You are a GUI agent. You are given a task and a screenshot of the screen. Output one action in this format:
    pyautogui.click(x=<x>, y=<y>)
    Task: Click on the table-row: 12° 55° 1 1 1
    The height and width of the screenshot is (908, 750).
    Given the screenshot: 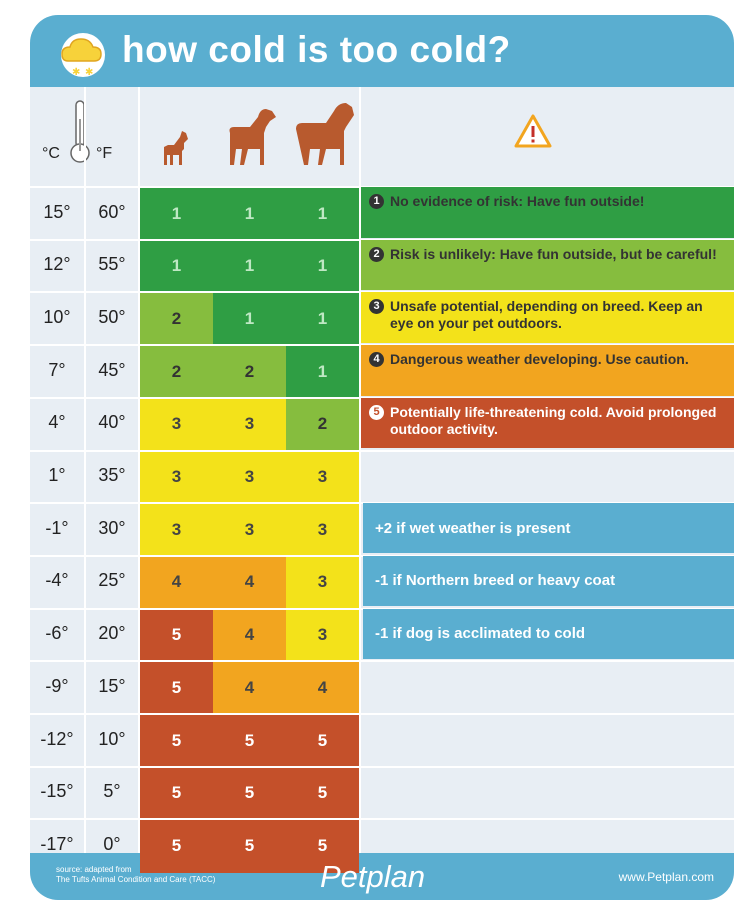 What is the action you would take?
    pyautogui.click(x=382, y=266)
    